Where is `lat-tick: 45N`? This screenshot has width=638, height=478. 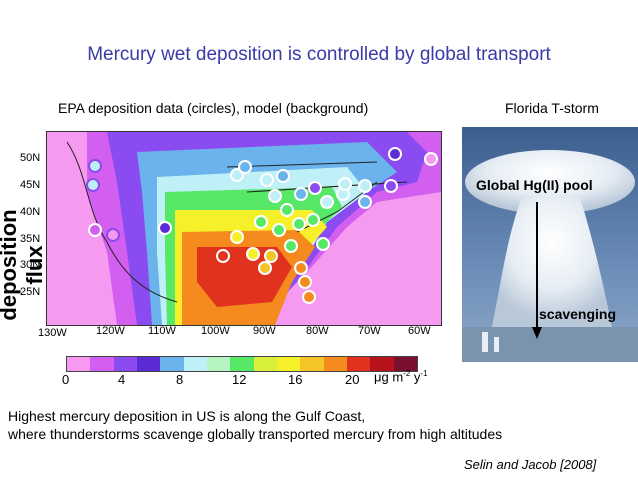
lat-tick: 45N is located at coordinates (30, 185).